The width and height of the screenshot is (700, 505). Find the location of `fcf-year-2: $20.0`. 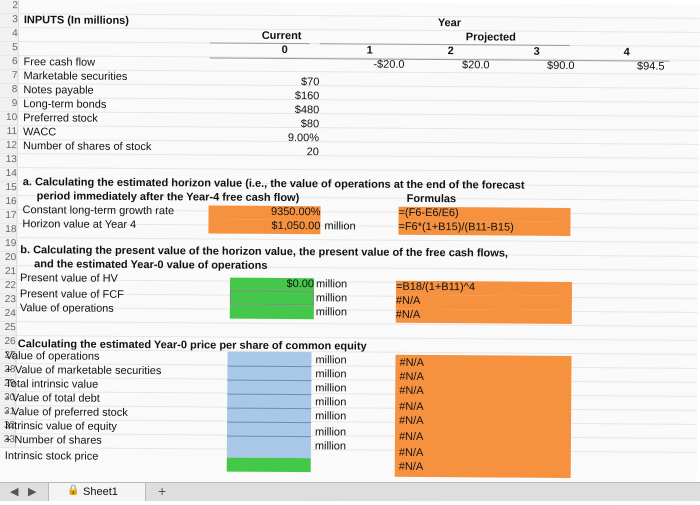

fcf-year-2: $20.0 is located at coordinates (475, 65).